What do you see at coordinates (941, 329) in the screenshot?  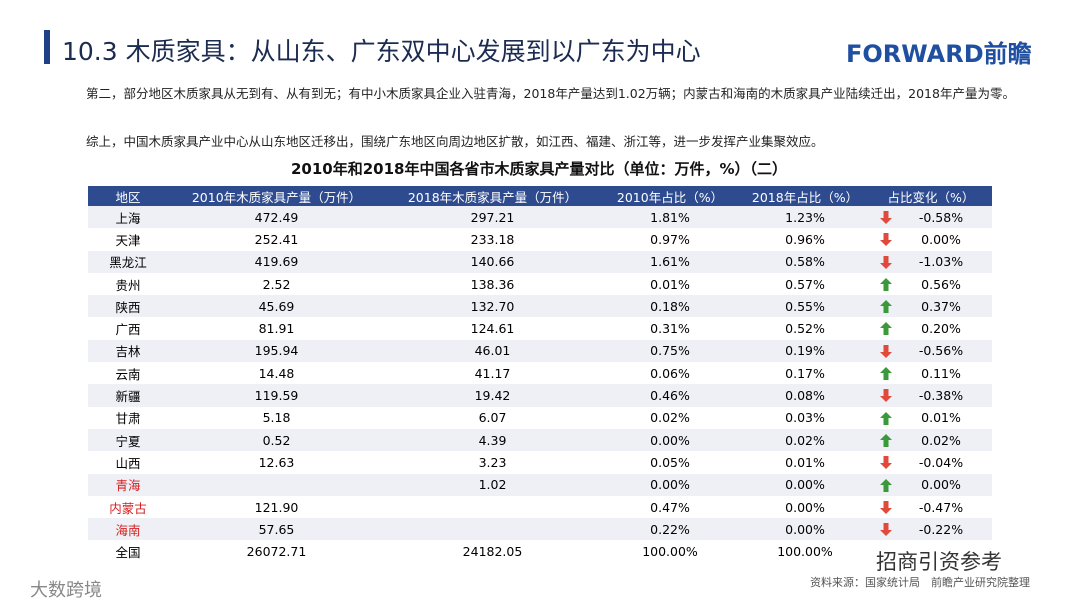 I see `cell-text: 0.20%` at bounding box center [941, 329].